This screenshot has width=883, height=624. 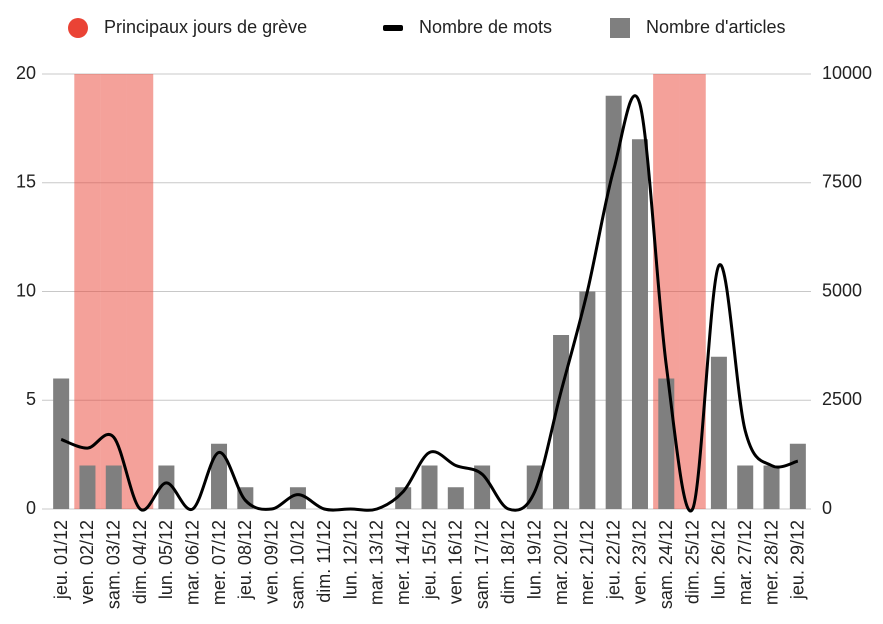 What do you see at coordinates (482, 564) in the screenshot?
I see `x-tick-label: sam. 17/12` at bounding box center [482, 564].